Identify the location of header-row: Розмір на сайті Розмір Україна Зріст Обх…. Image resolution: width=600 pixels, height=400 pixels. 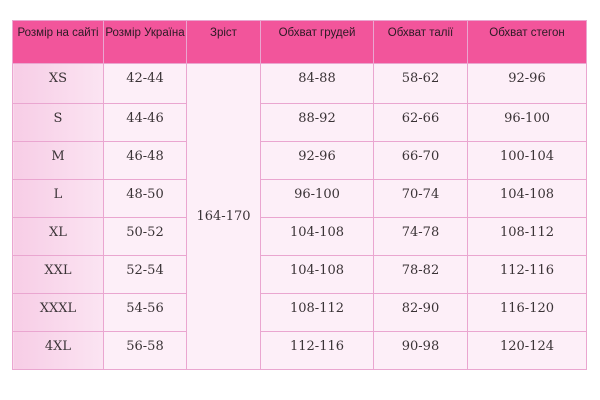
(299, 42).